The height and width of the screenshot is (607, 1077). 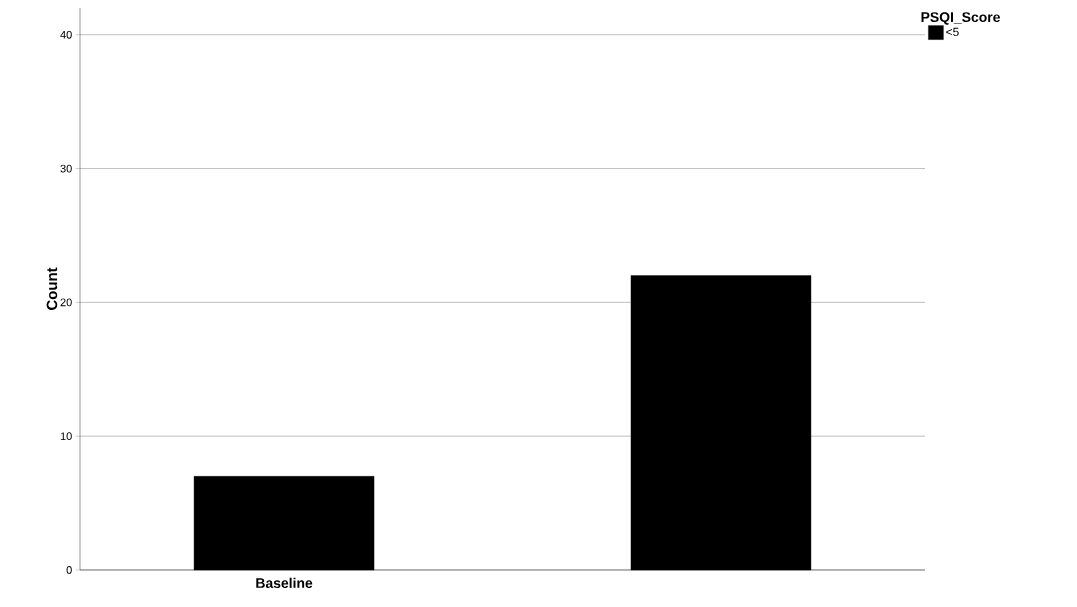 What do you see at coordinates (960, 18) in the screenshot?
I see `legend-title: PSQI_Score` at bounding box center [960, 18].